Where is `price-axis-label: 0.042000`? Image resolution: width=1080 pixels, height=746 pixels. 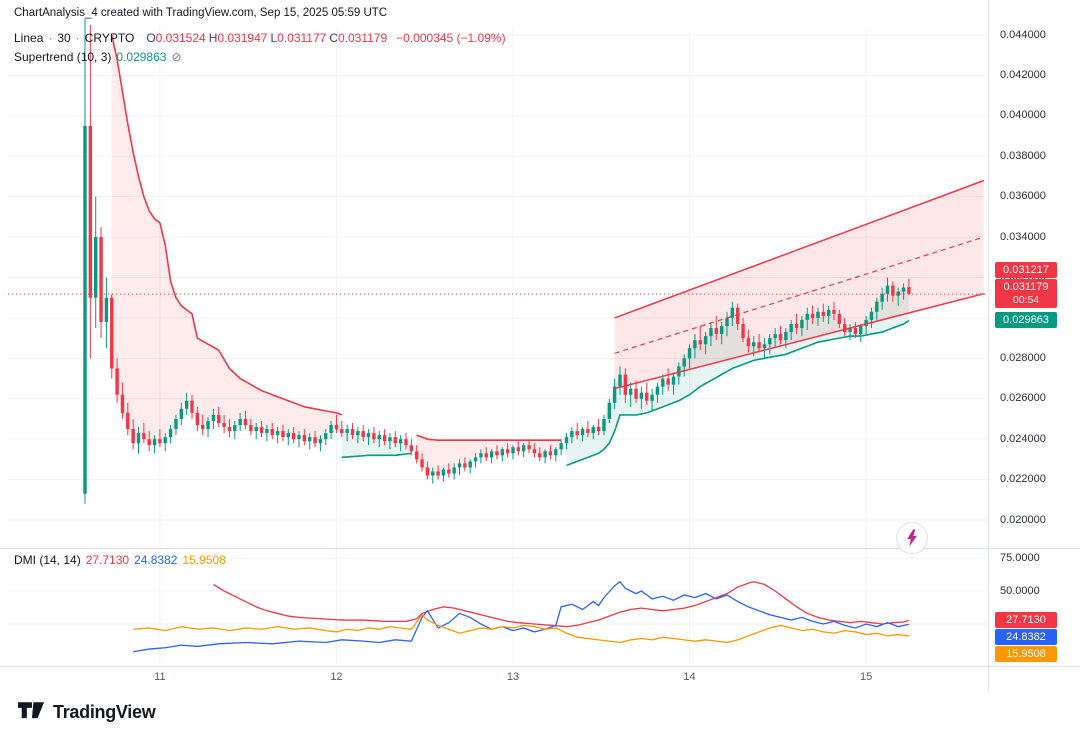
price-axis-label: 0.042000 is located at coordinates (1023, 74).